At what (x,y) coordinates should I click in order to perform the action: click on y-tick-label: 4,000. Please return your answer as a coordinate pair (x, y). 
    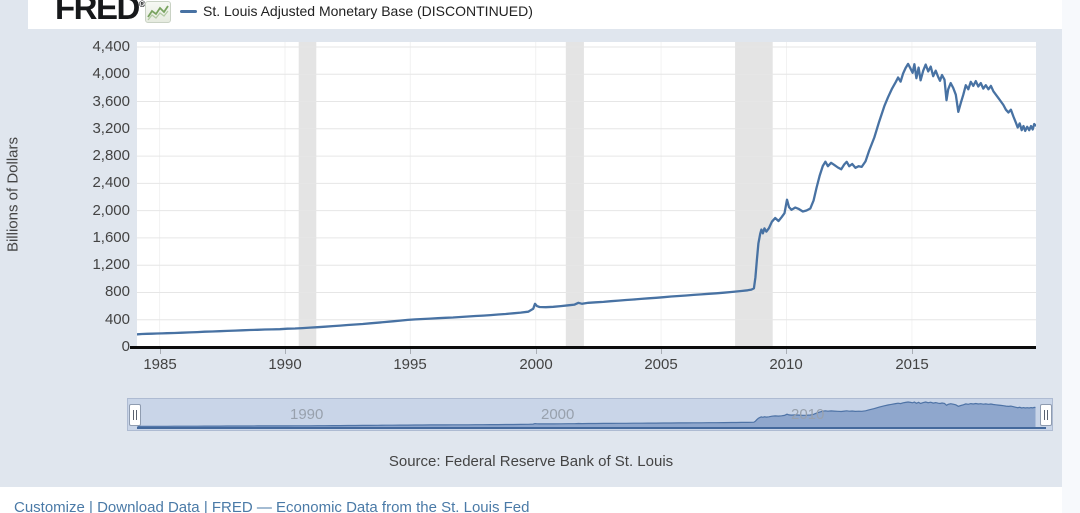
    Looking at the image, I should click on (111, 73).